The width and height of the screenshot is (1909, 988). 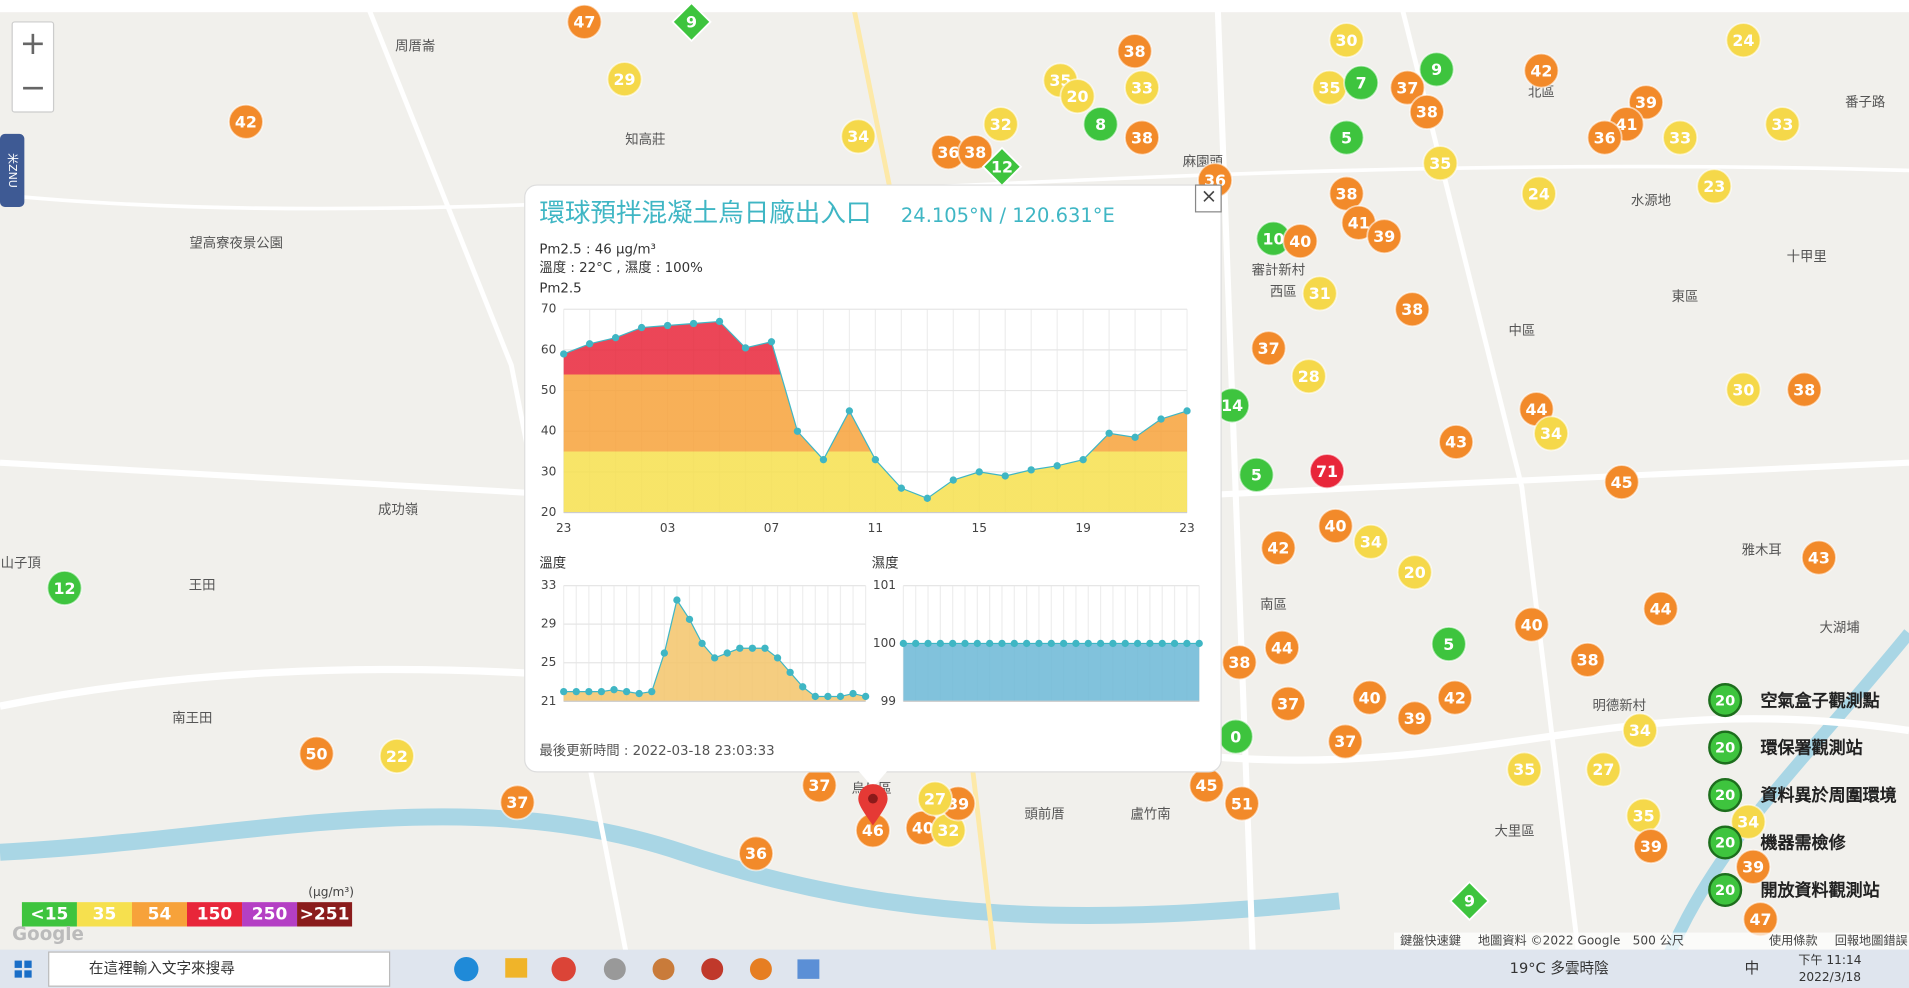 I want to click on map-marker: 23, so click(x=1714, y=186).